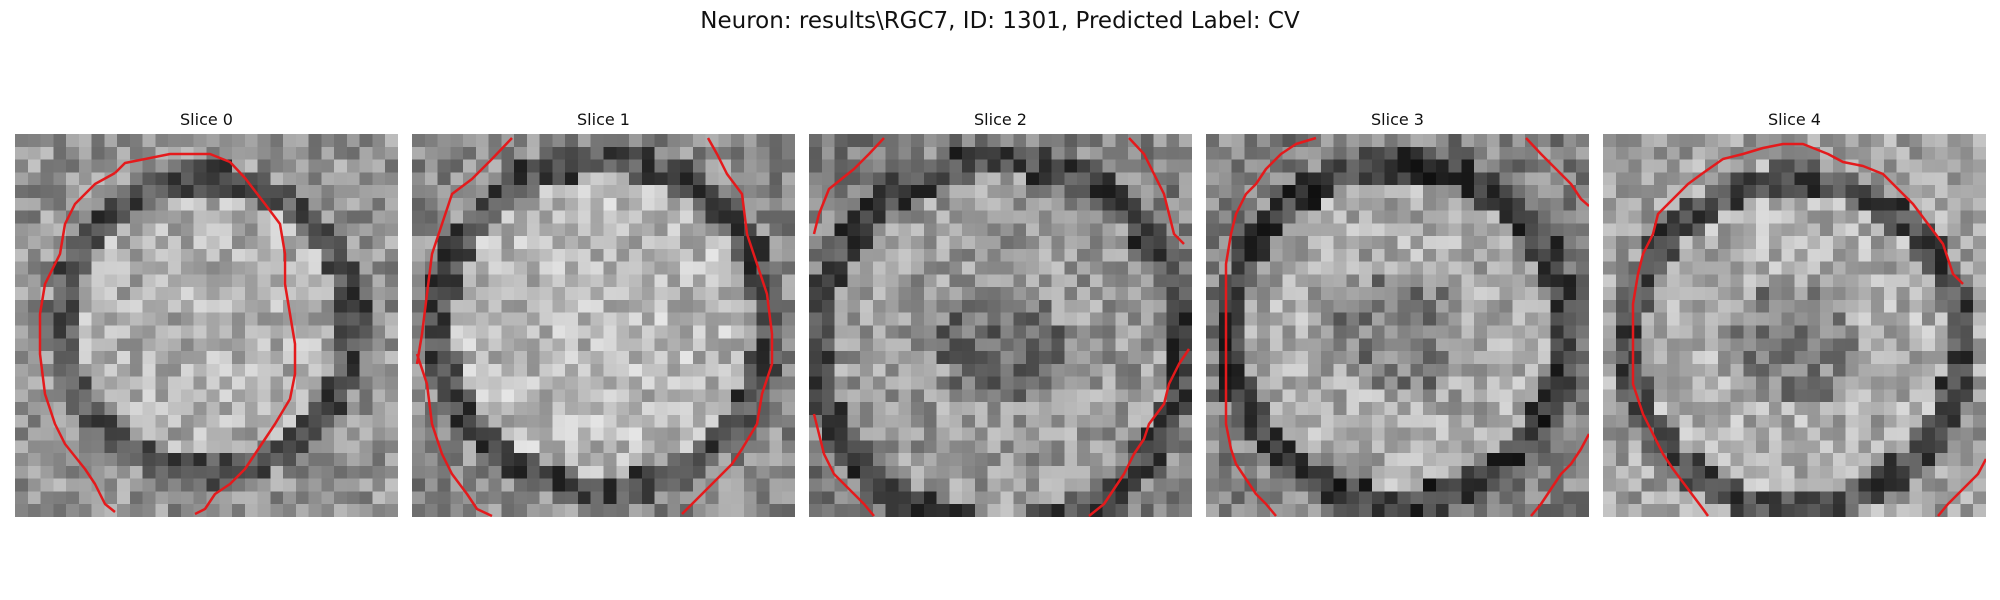 The image size is (2000, 600). I want to click on slice-panel-0: Slice 0, so click(206, 312).